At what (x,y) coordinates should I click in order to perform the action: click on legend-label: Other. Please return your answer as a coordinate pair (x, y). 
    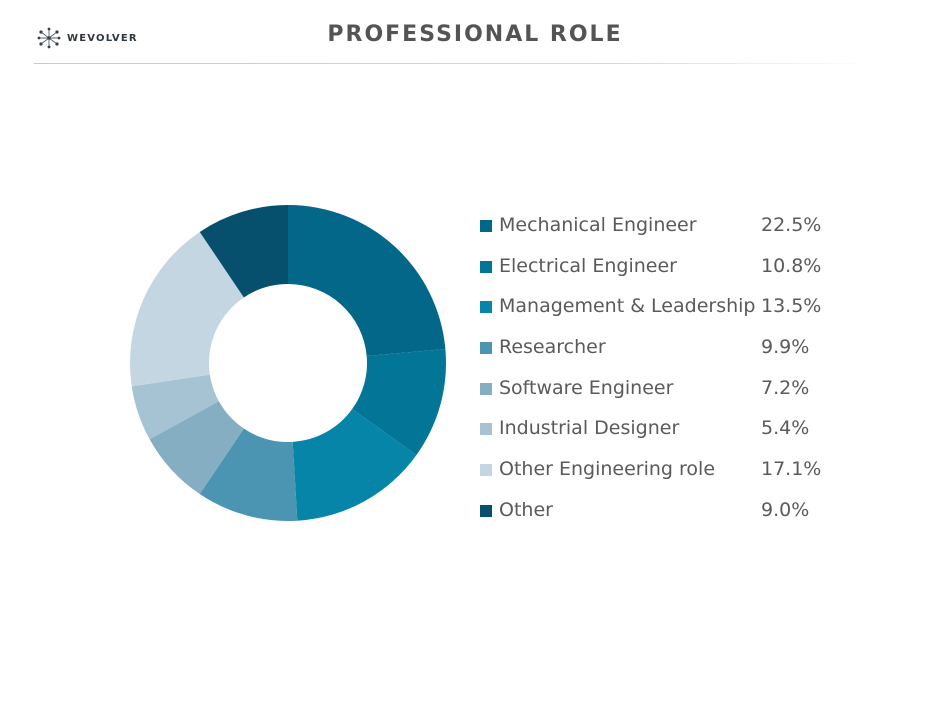
    Looking at the image, I should click on (526, 509).